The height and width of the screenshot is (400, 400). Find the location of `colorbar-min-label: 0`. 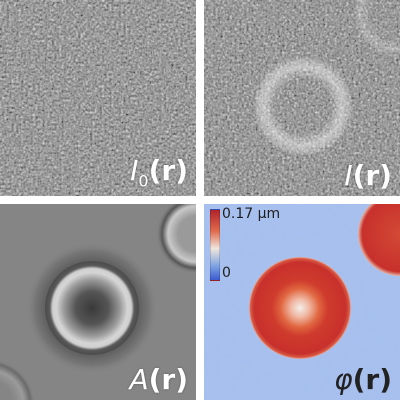

colorbar-min-label: 0 is located at coordinates (226, 273).